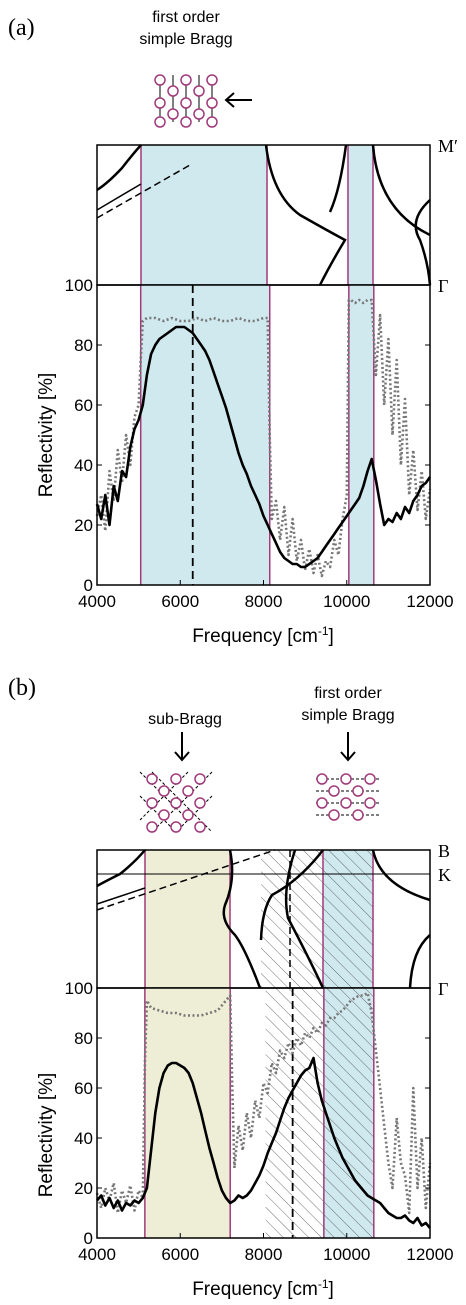 The image size is (466, 1305). I want to click on x-tick-label-b: 6000, so click(180, 1254).